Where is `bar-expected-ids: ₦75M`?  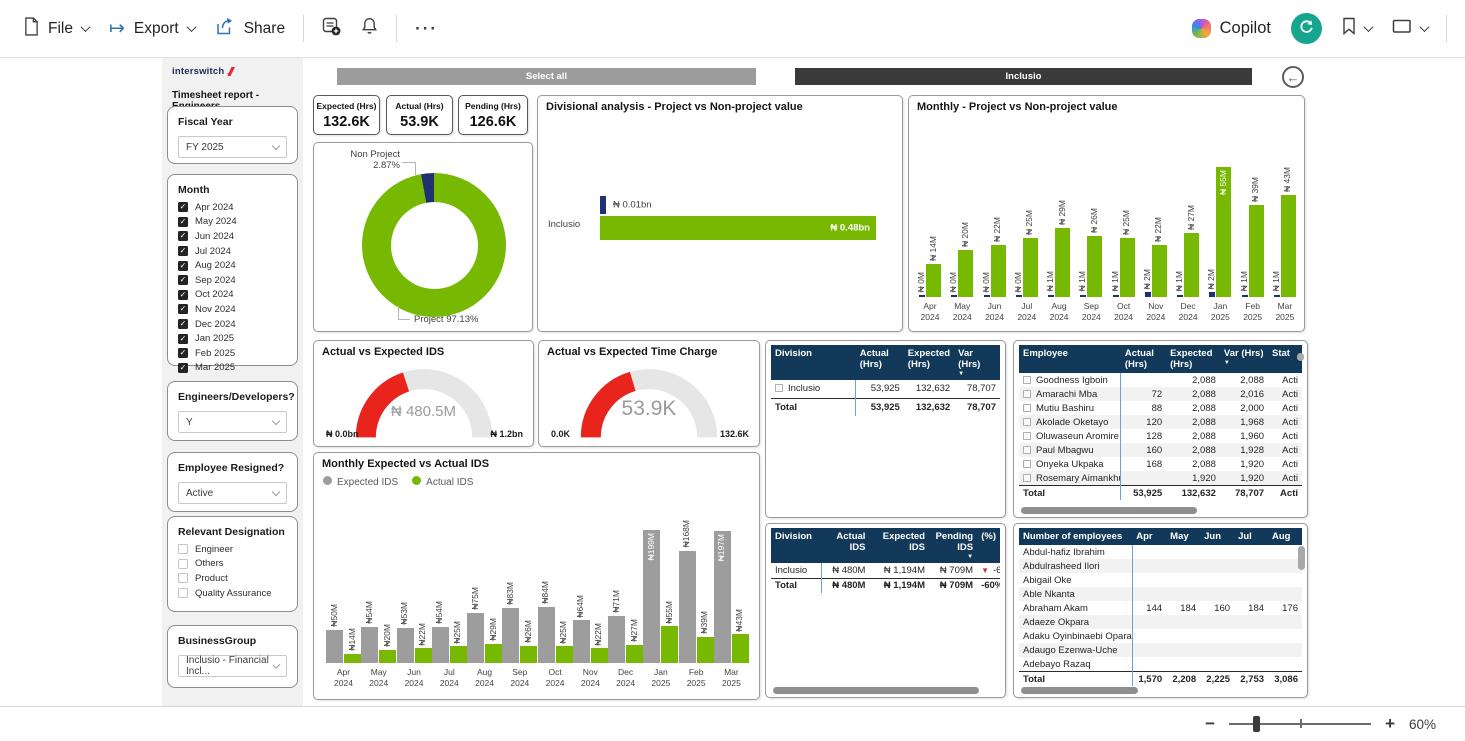
bar-expected-ids: ₦75M is located at coordinates (476, 625).